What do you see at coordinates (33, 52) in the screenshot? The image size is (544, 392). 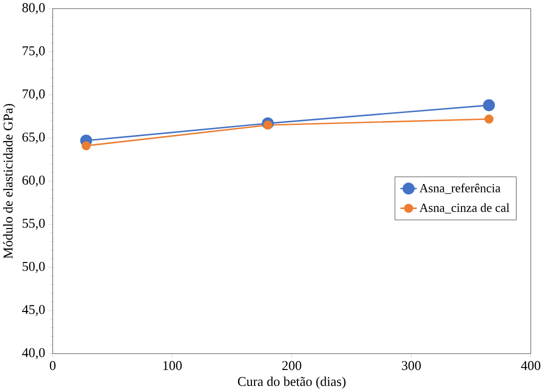 I see `y-tick-label: 75,0` at bounding box center [33, 52].